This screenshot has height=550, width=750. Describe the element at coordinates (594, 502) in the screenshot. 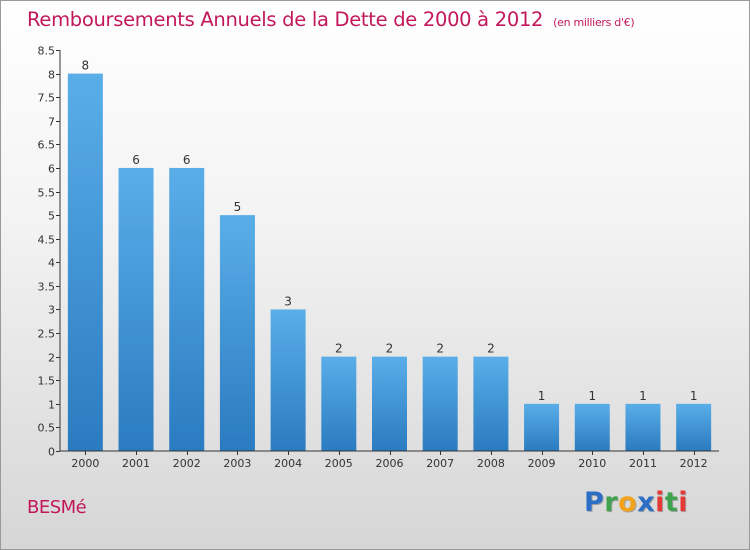

I see `logo-letter: P` at that location.